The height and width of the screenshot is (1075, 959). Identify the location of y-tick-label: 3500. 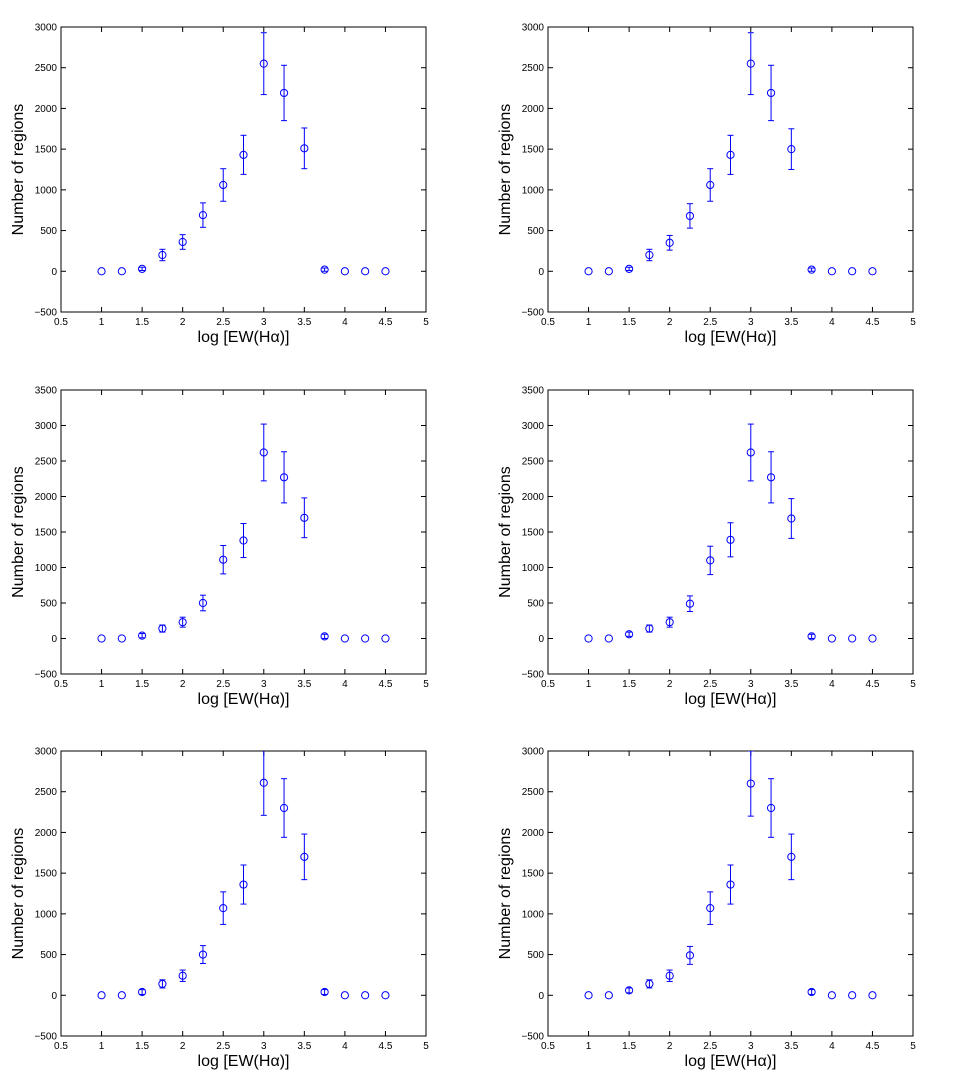
(46, 391).